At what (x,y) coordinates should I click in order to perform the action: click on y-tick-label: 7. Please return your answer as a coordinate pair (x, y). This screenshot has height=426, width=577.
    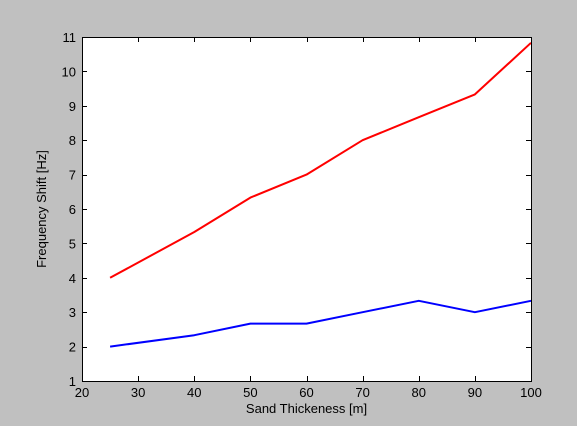
    Looking at the image, I should click on (72, 175).